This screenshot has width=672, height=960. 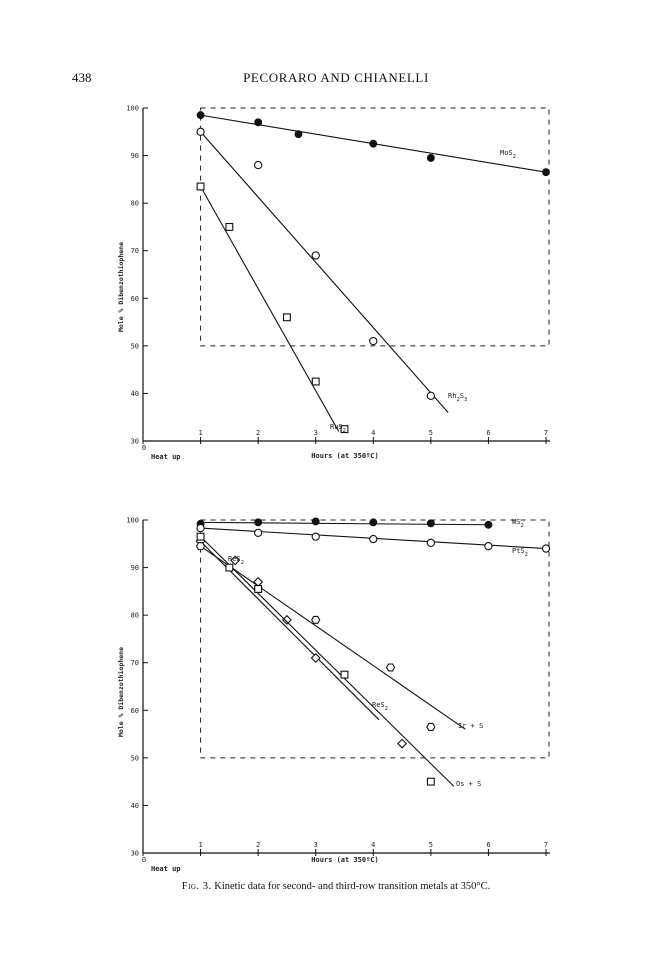 What do you see at coordinates (468, 784) in the screenshot?
I see `series-label: Os + S` at bounding box center [468, 784].